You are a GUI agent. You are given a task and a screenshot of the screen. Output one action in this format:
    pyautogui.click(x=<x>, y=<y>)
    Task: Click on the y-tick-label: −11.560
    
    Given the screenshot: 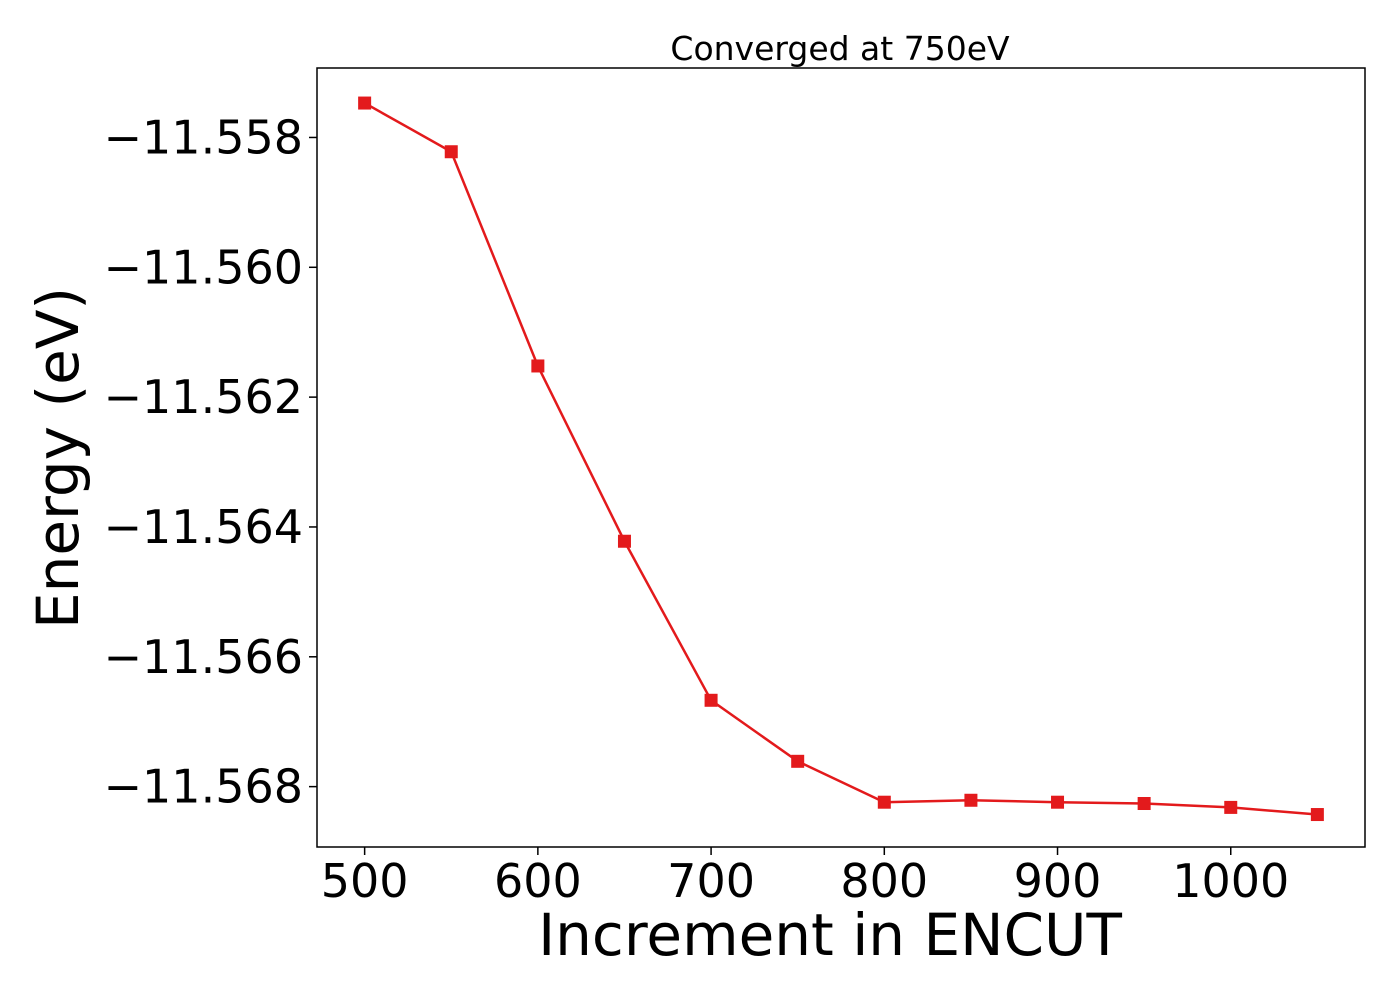 What is the action you would take?
    pyautogui.click(x=204, y=267)
    